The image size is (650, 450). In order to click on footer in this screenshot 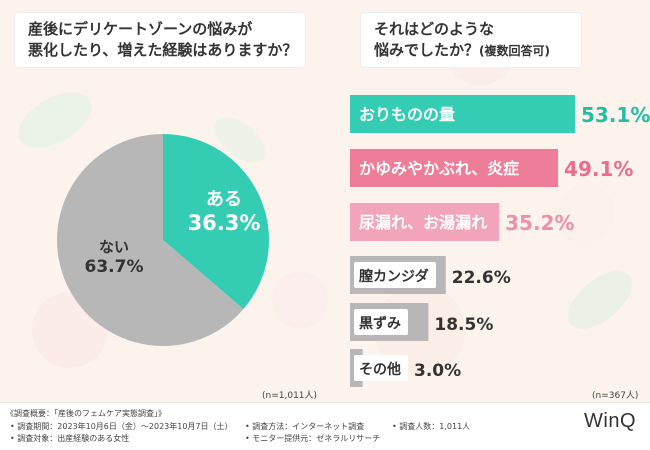, I will do `click(325, 426)`.